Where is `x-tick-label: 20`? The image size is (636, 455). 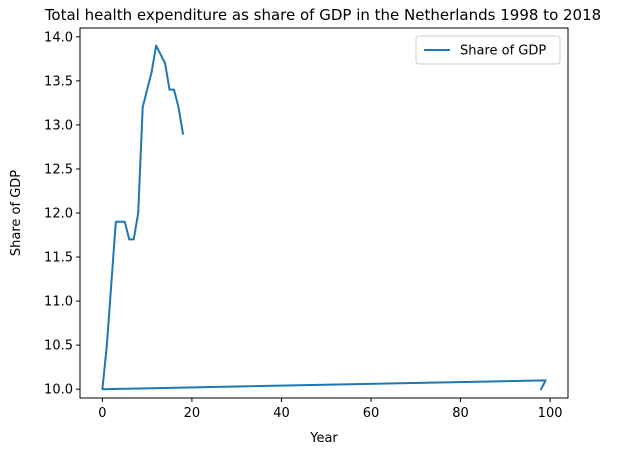
x-tick-label: 20 is located at coordinates (192, 413).